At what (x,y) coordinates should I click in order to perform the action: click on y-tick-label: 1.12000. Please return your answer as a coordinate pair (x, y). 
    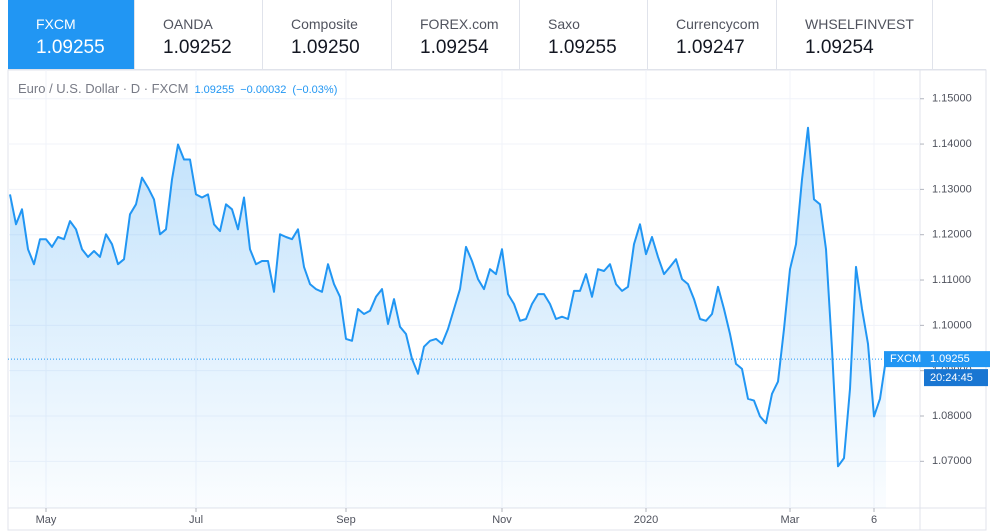
    Looking at the image, I should click on (952, 235).